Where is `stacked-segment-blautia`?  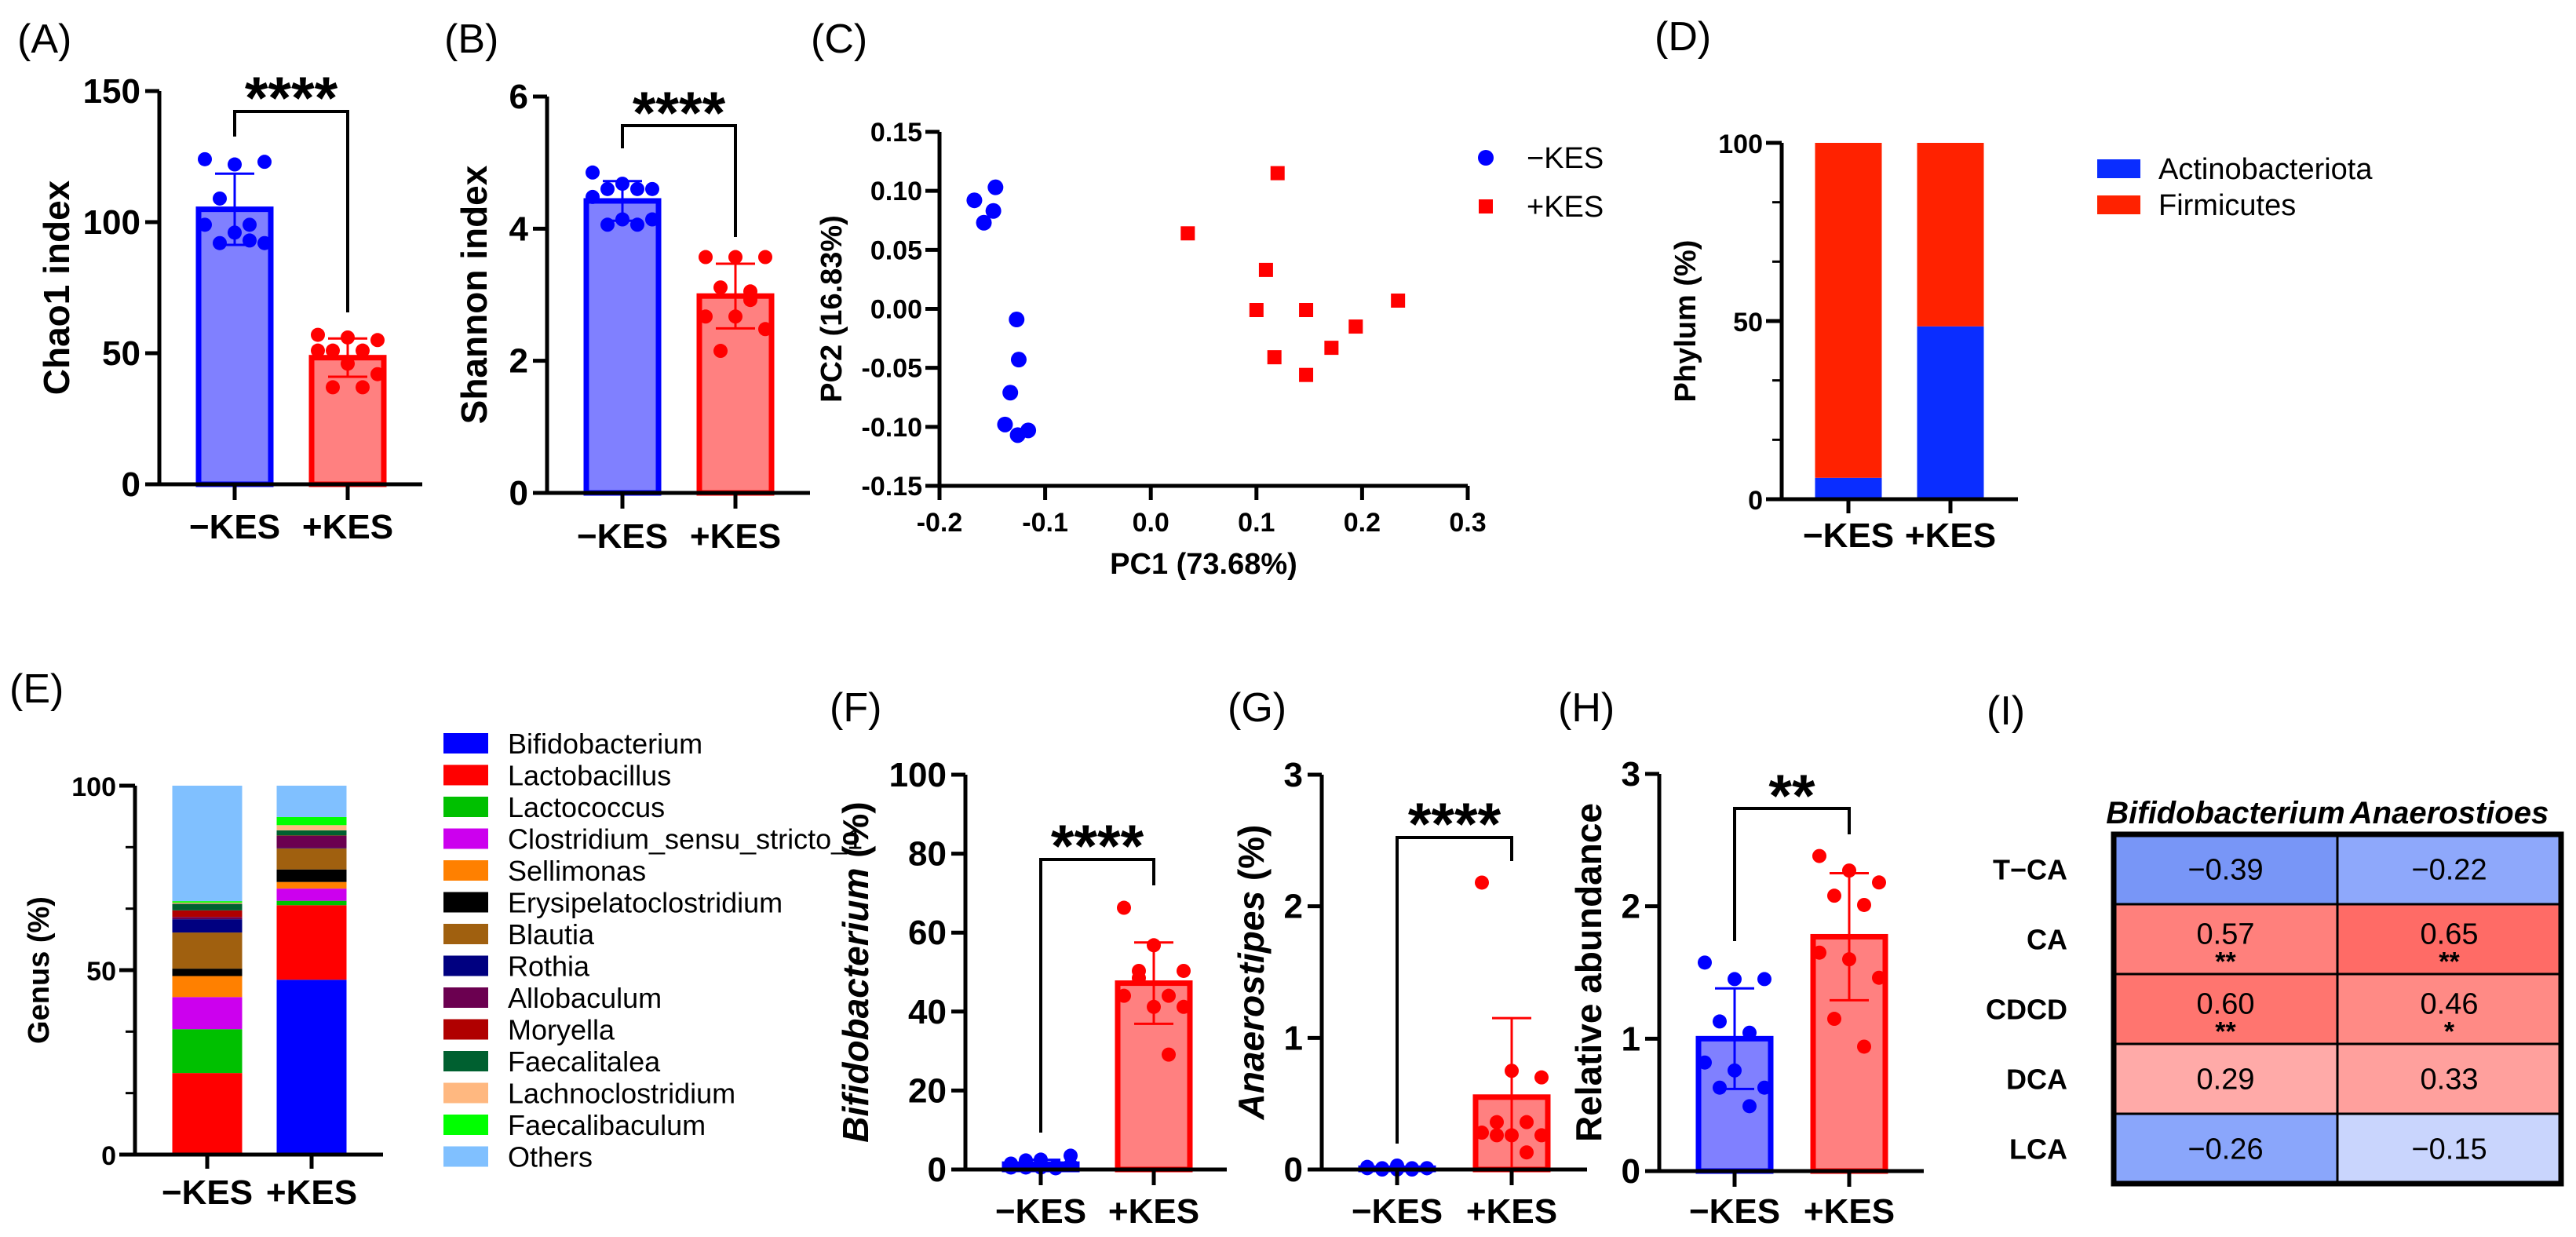
stacked-segment-blautia is located at coordinates (207, 950).